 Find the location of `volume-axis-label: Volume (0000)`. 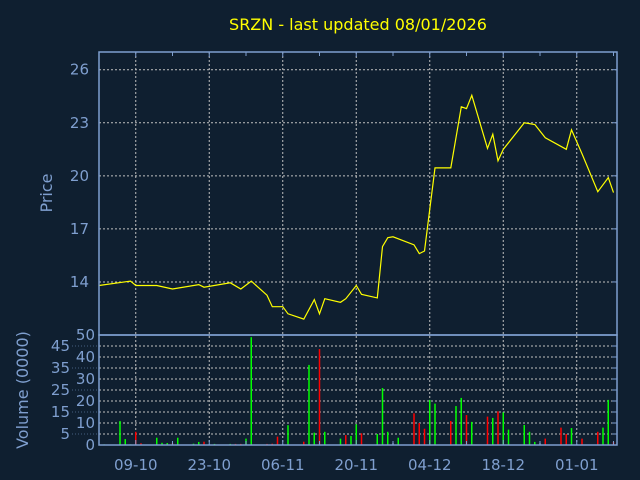

volume-axis-label: Volume (0000) is located at coordinates (22, 390).